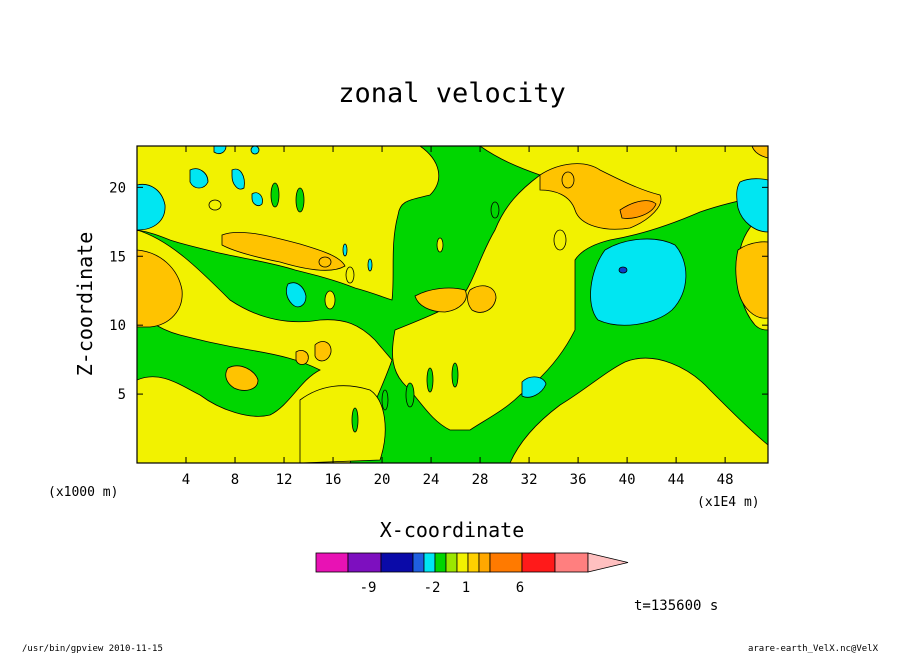  Describe the element at coordinates (432, 588) in the screenshot. I see `colorbar-label: -2` at that location.